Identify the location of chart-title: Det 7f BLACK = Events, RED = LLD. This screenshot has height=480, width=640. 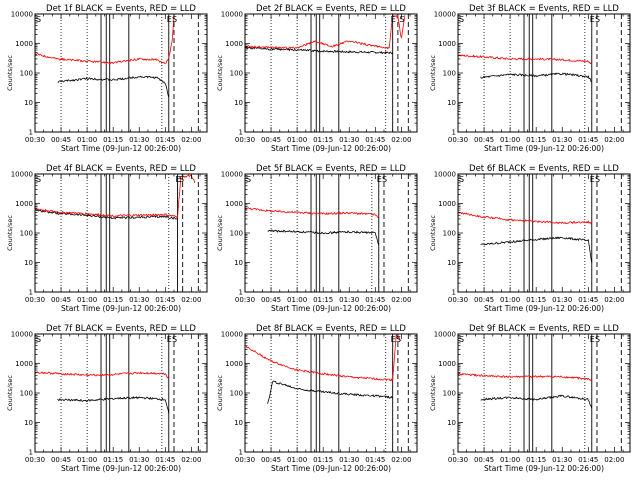
(121, 329).